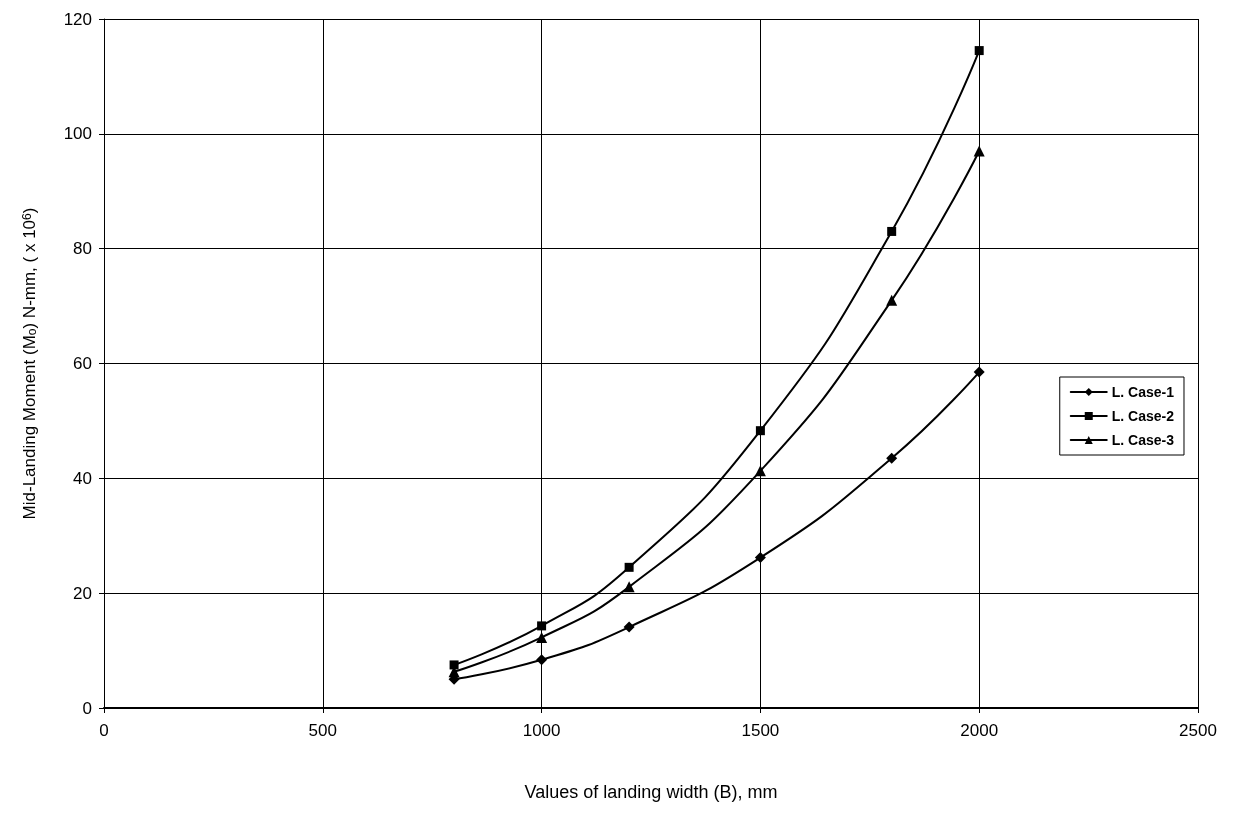  I want to click on y-tick-label: 0, so click(87, 708).